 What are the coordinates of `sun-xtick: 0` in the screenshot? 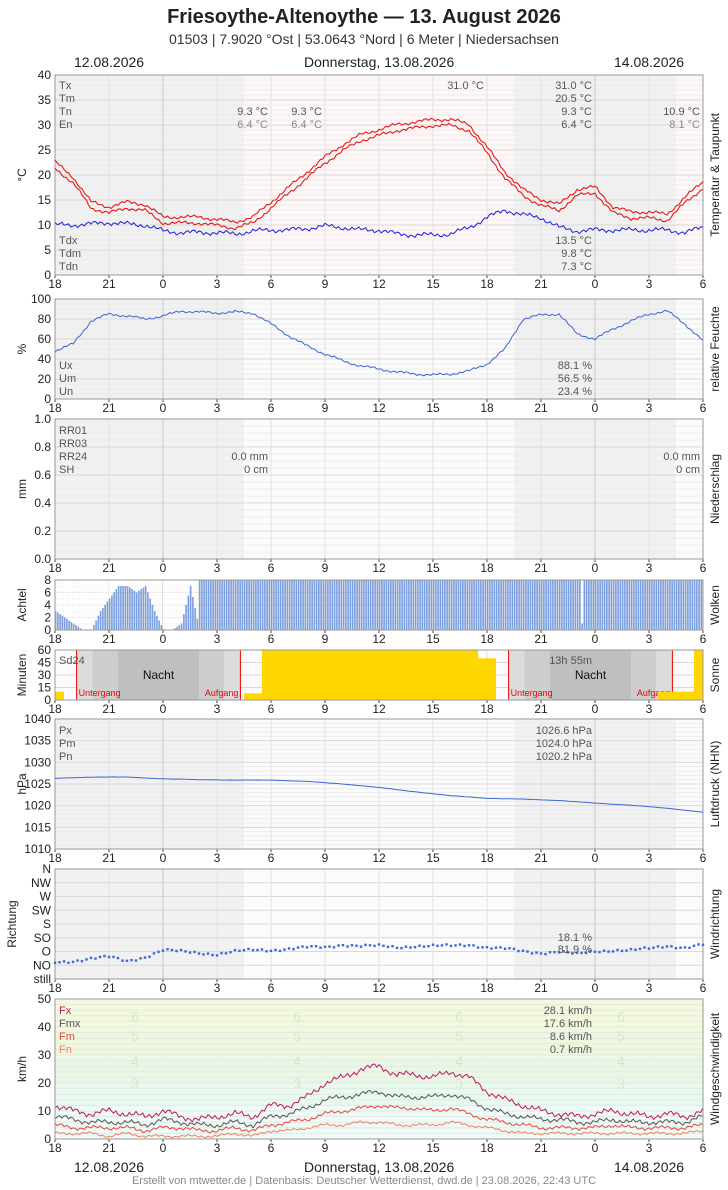 It's located at (163, 709).